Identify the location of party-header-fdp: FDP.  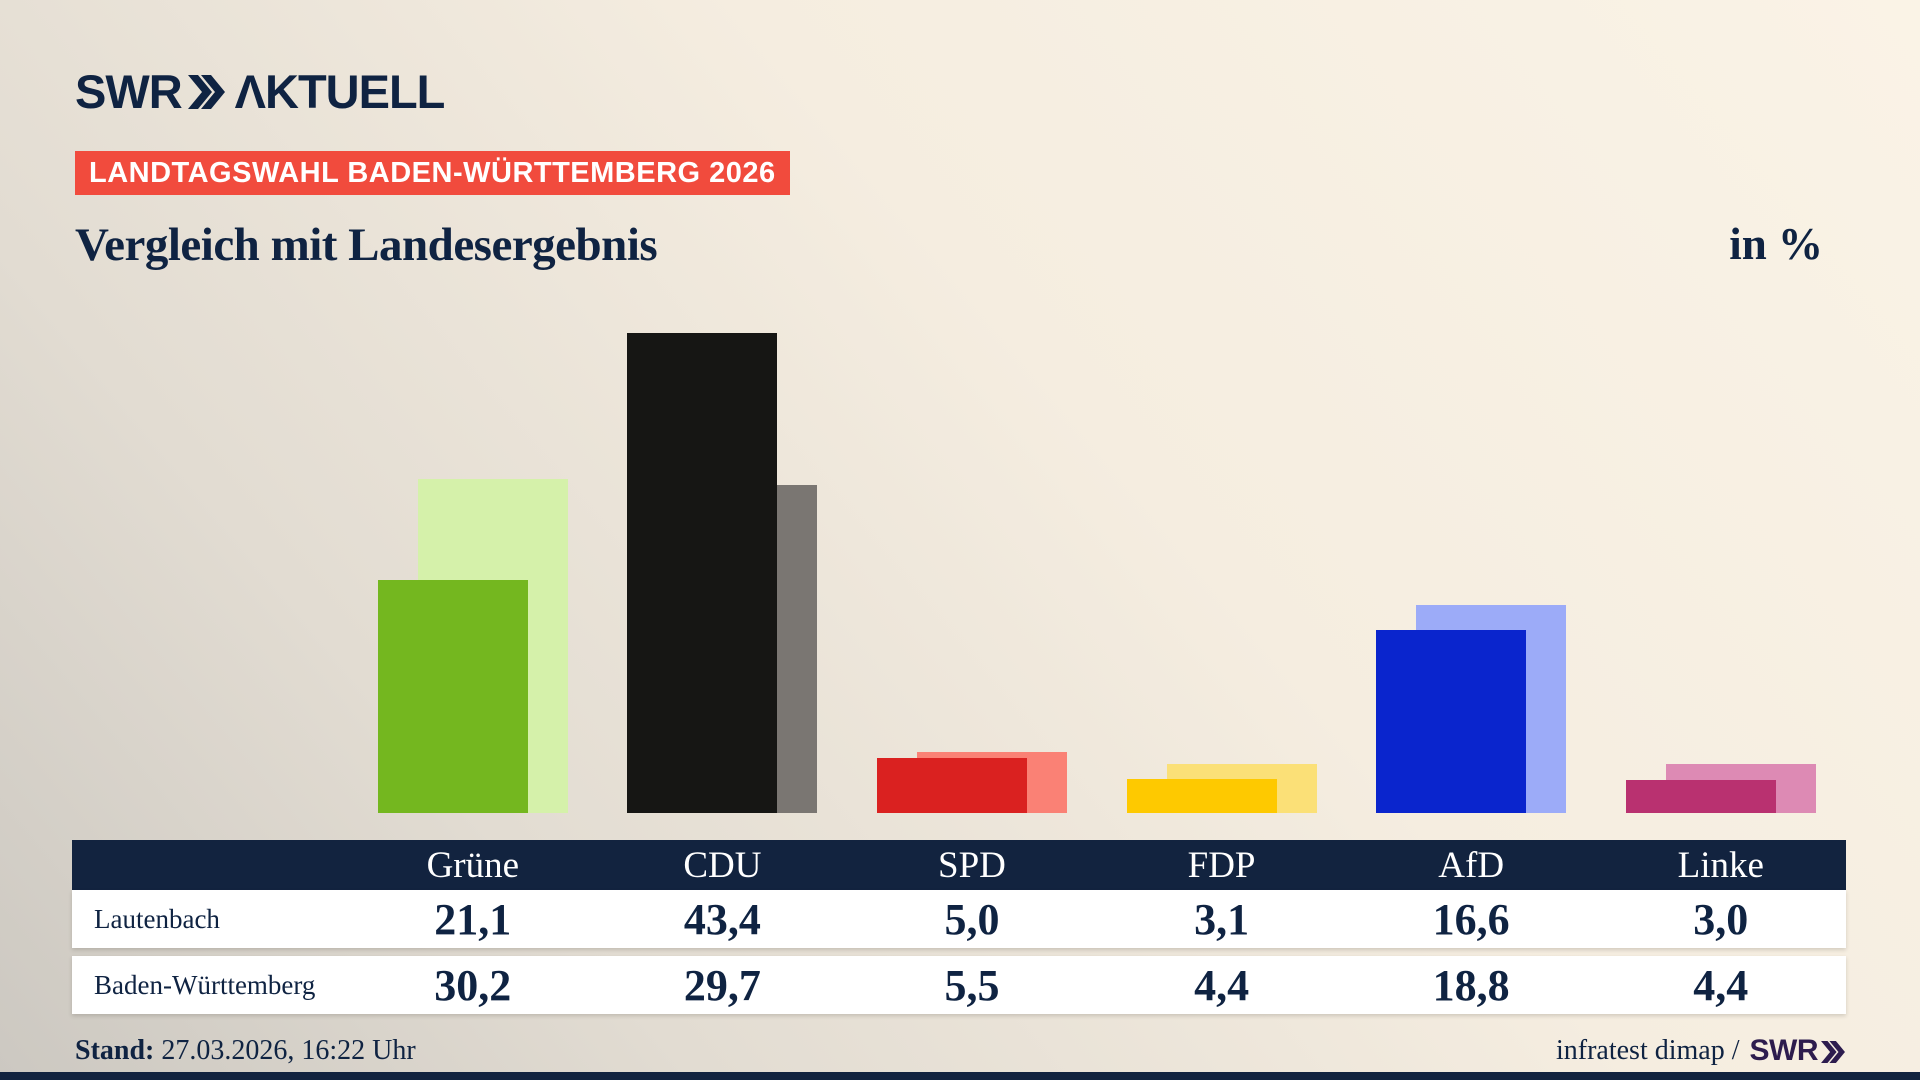
(1221, 865).